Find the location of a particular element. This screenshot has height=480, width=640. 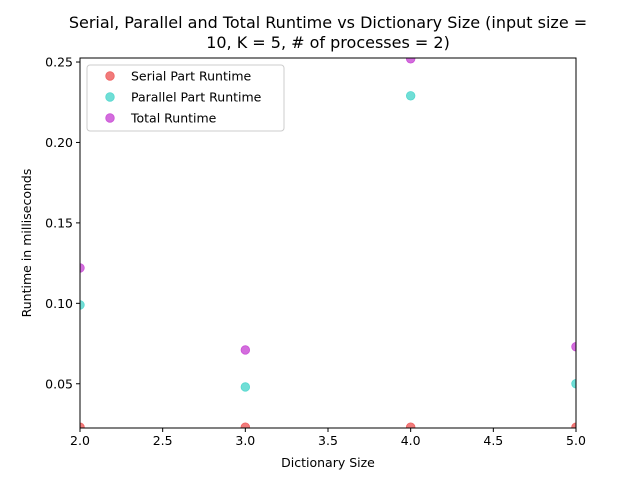

legend-marker-total-runtime is located at coordinates (110, 118).